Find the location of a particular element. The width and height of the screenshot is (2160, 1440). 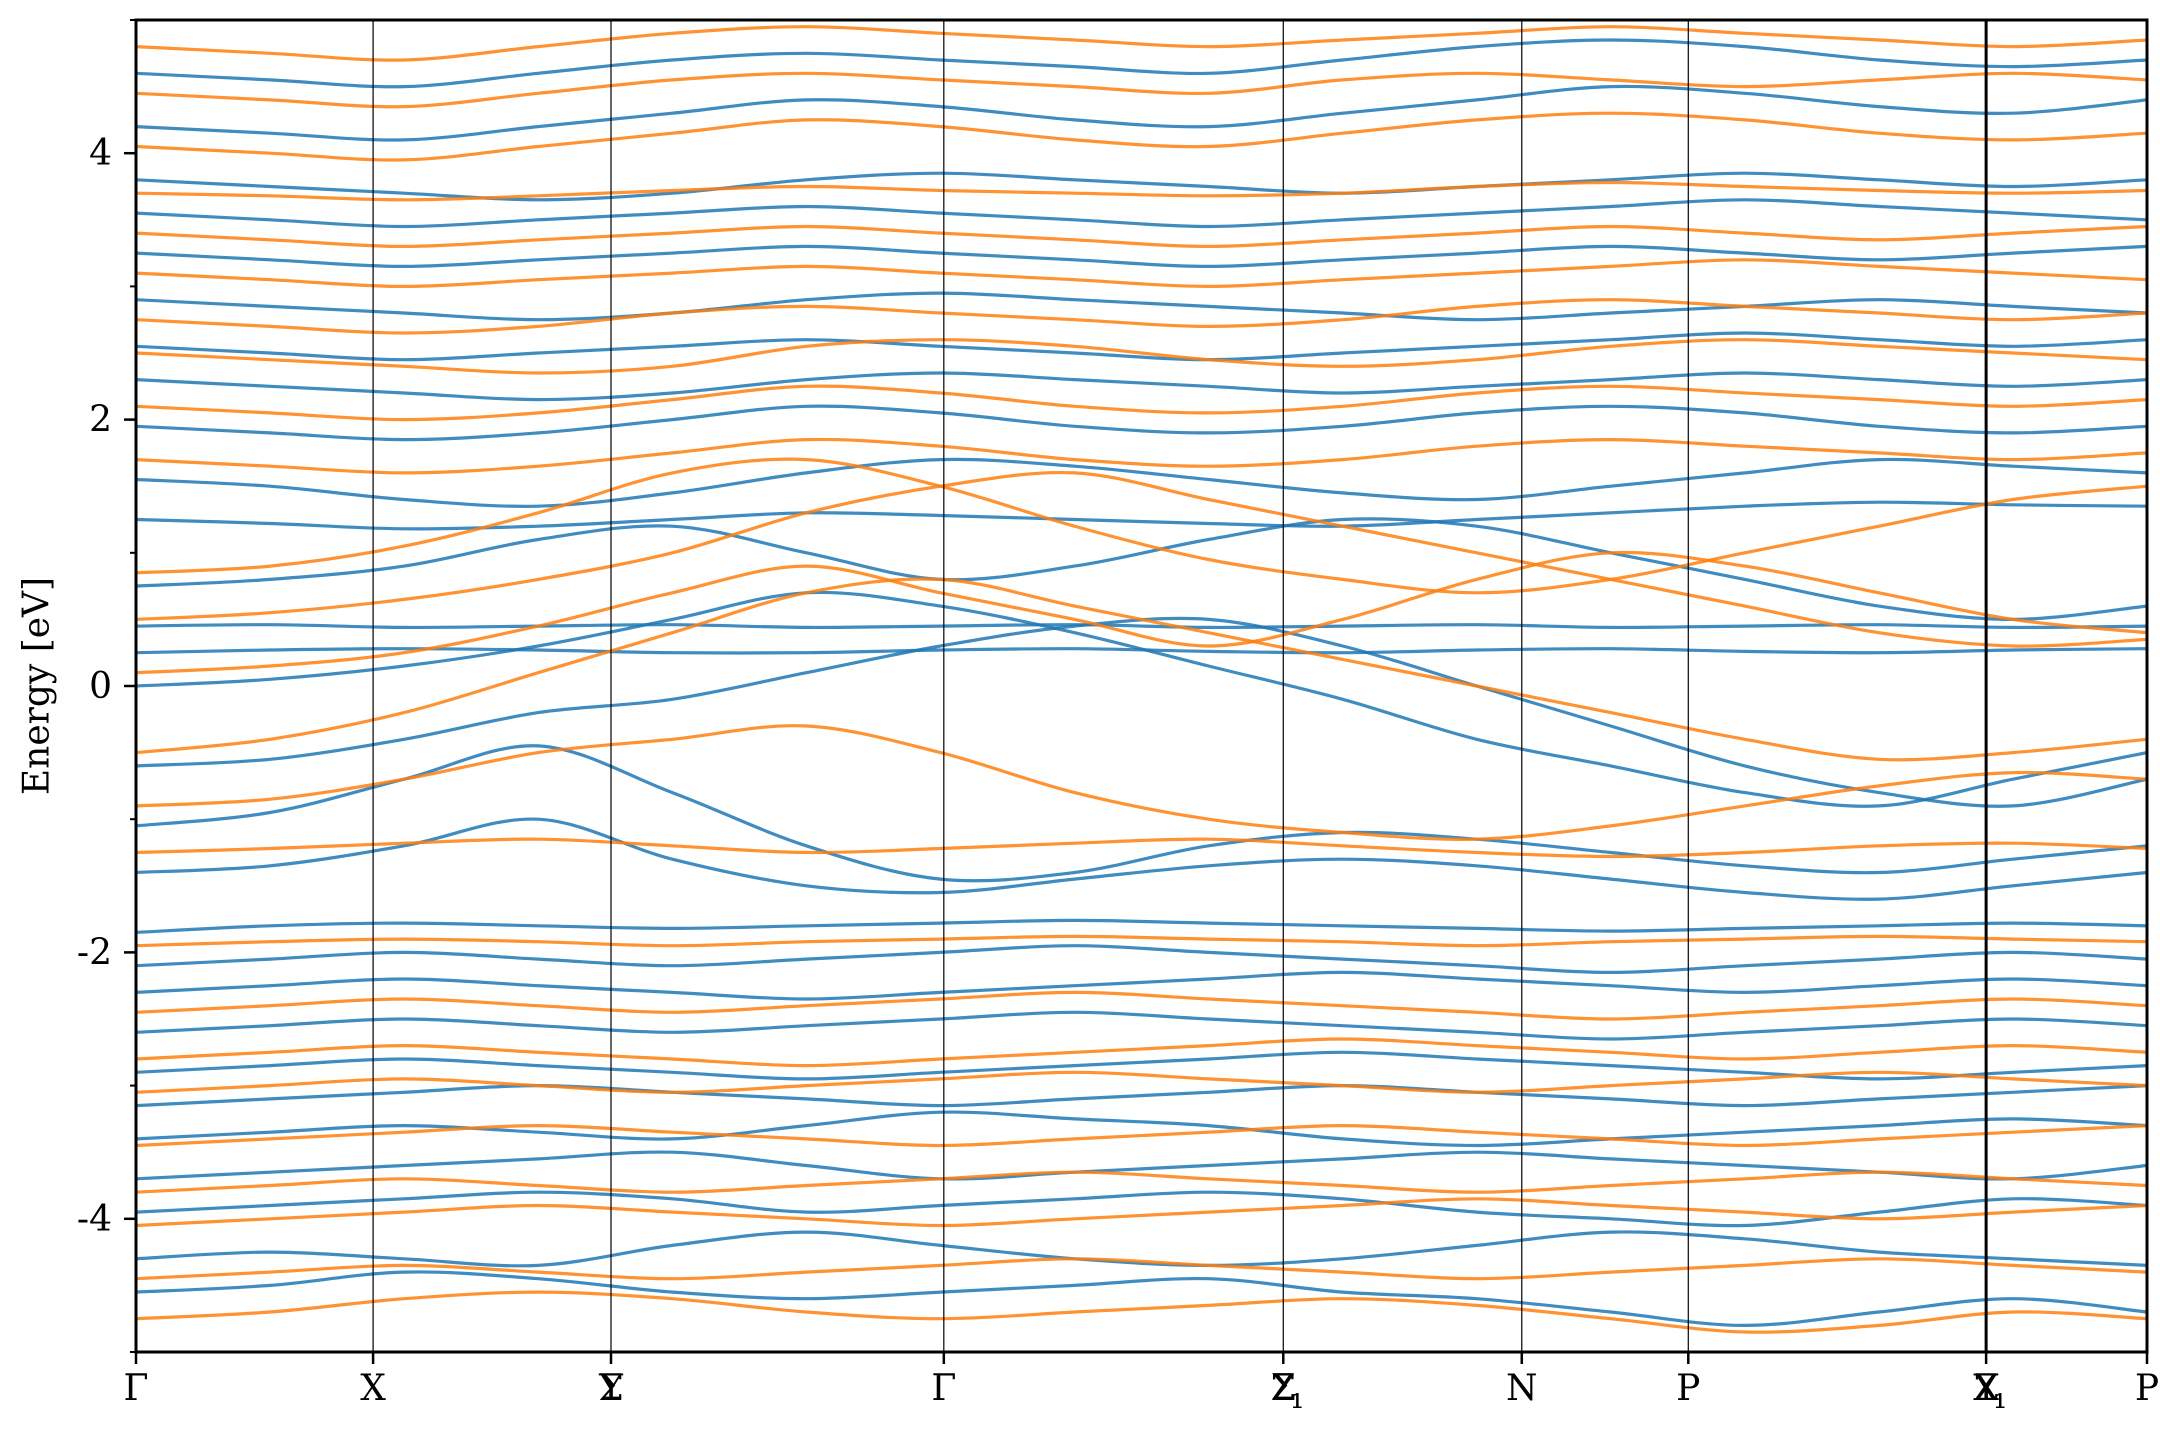

y-tick-label: 4 is located at coordinates (100, 153).